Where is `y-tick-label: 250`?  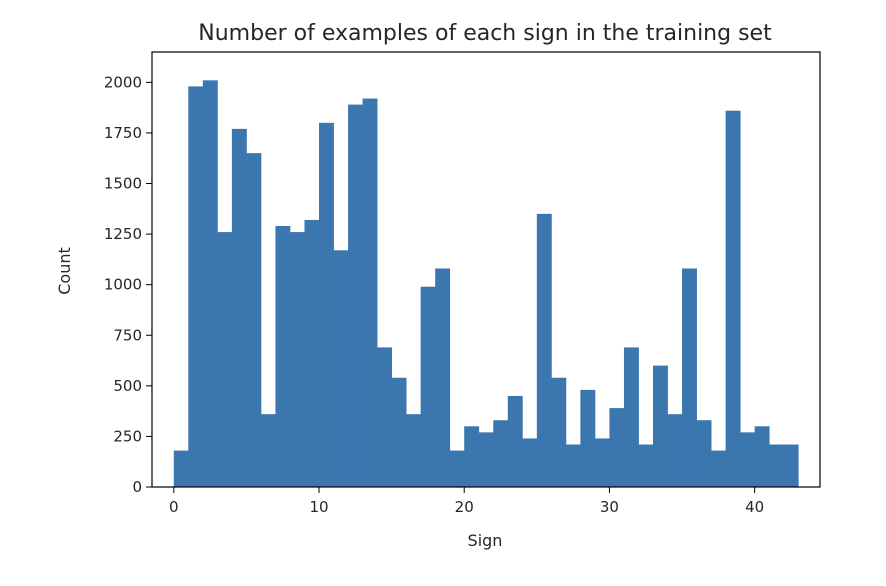 y-tick-label: 250 is located at coordinates (127, 436).